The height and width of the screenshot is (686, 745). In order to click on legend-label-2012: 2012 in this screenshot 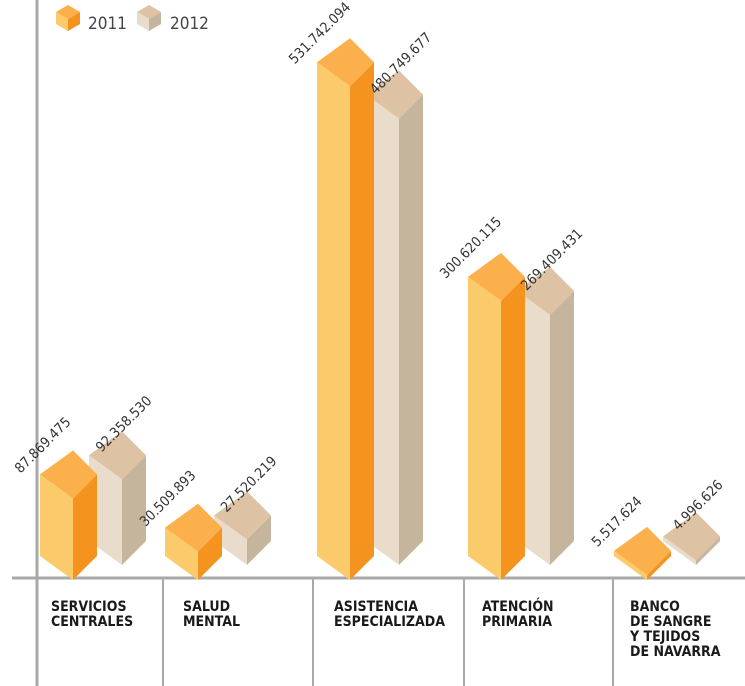, I will do `click(189, 24)`.